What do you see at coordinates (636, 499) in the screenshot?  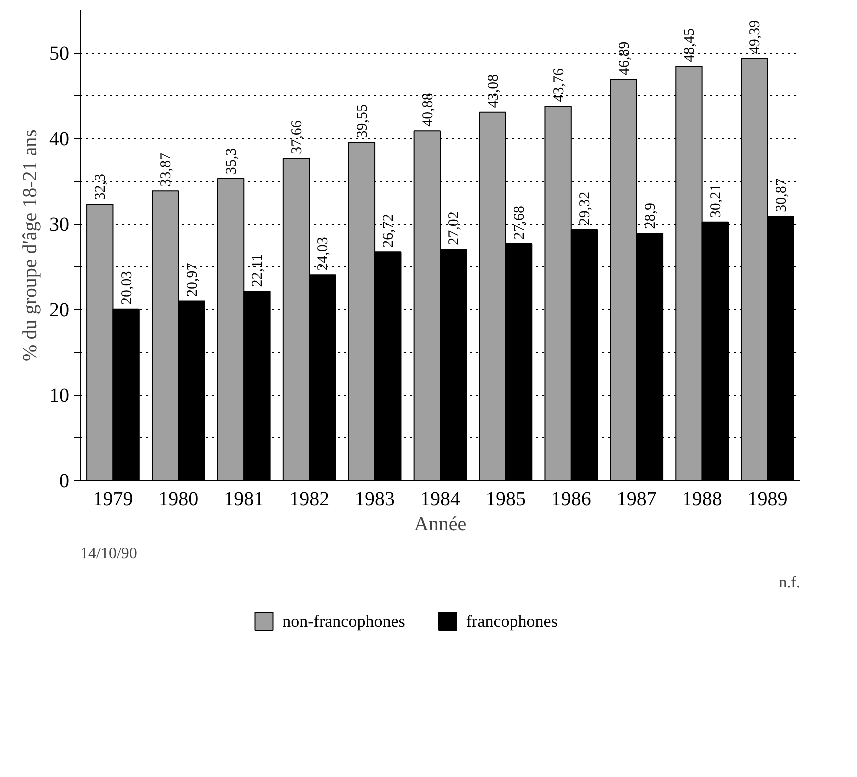 I see `x-tick-label: 1987` at bounding box center [636, 499].